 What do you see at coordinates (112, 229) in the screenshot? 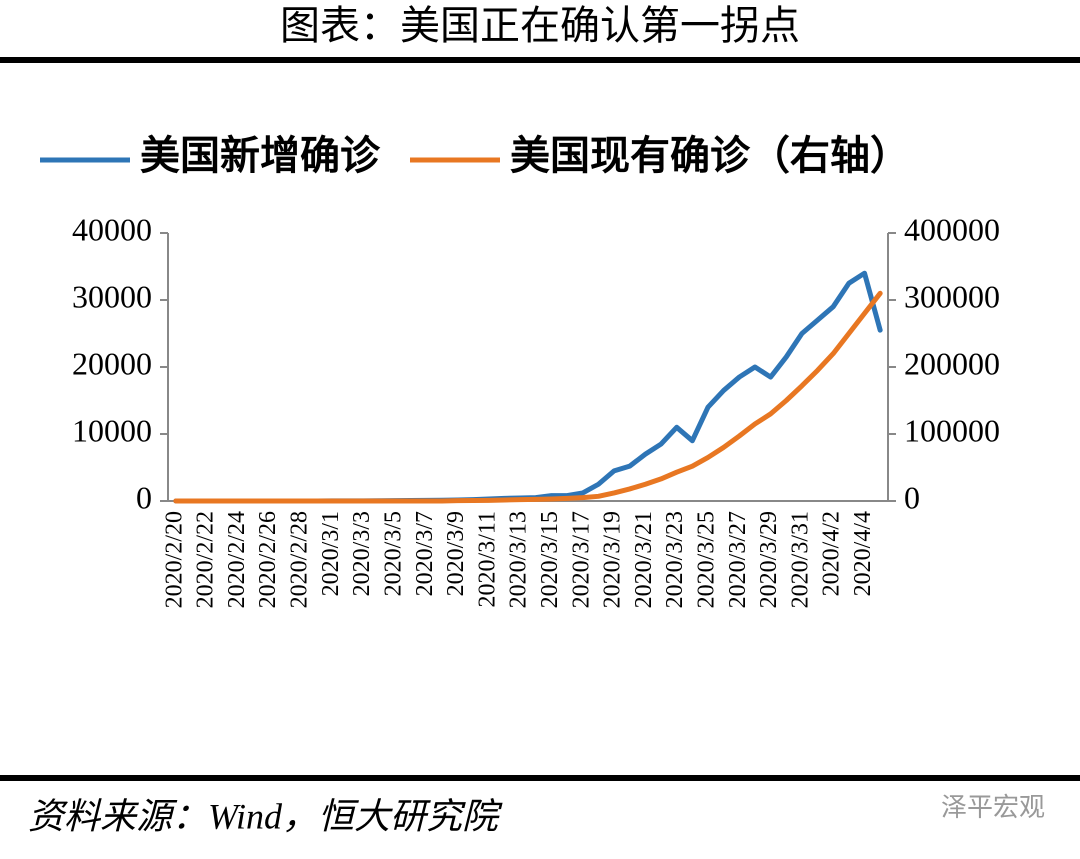
I see `y-tick-label: 40000` at bounding box center [112, 229].